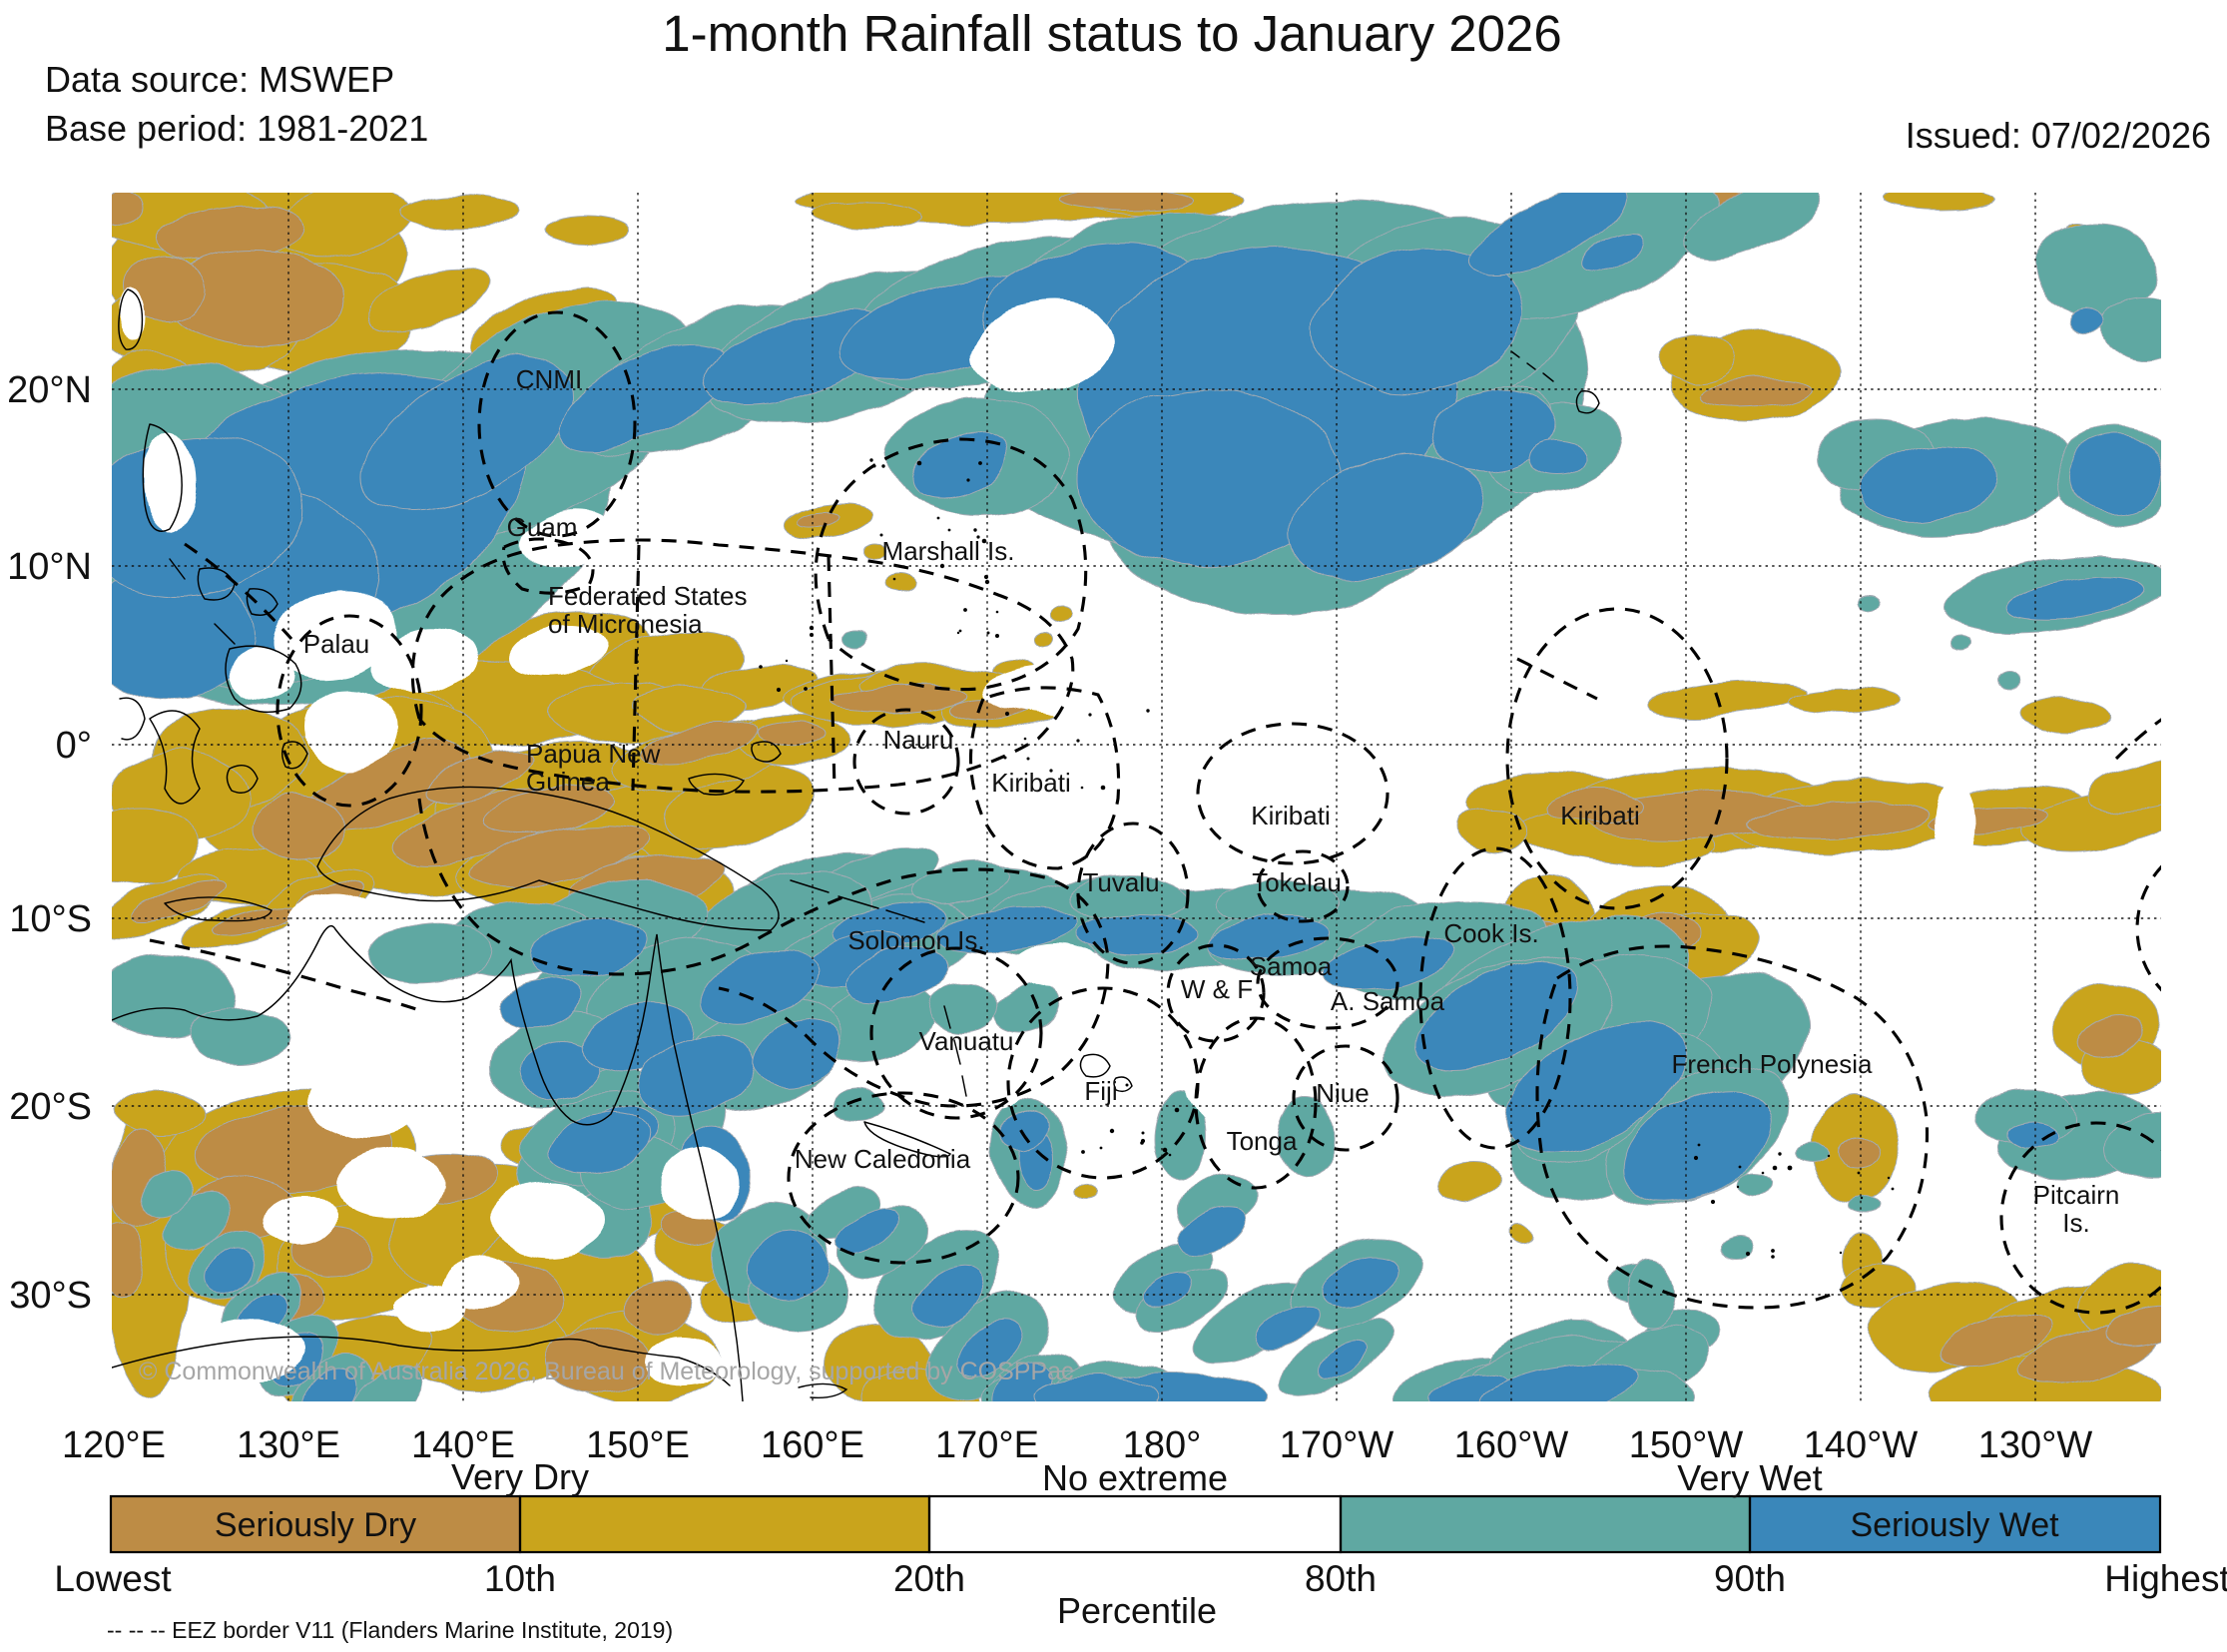 The width and height of the screenshot is (2227, 1652). Describe the element at coordinates (549, 379) in the screenshot. I see `svg-text: CNMI` at that location.